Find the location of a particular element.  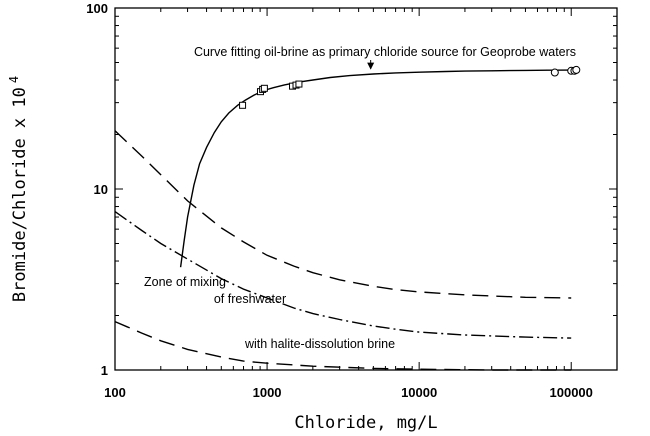

x-tick-label: 1000 is located at coordinates (267, 392).